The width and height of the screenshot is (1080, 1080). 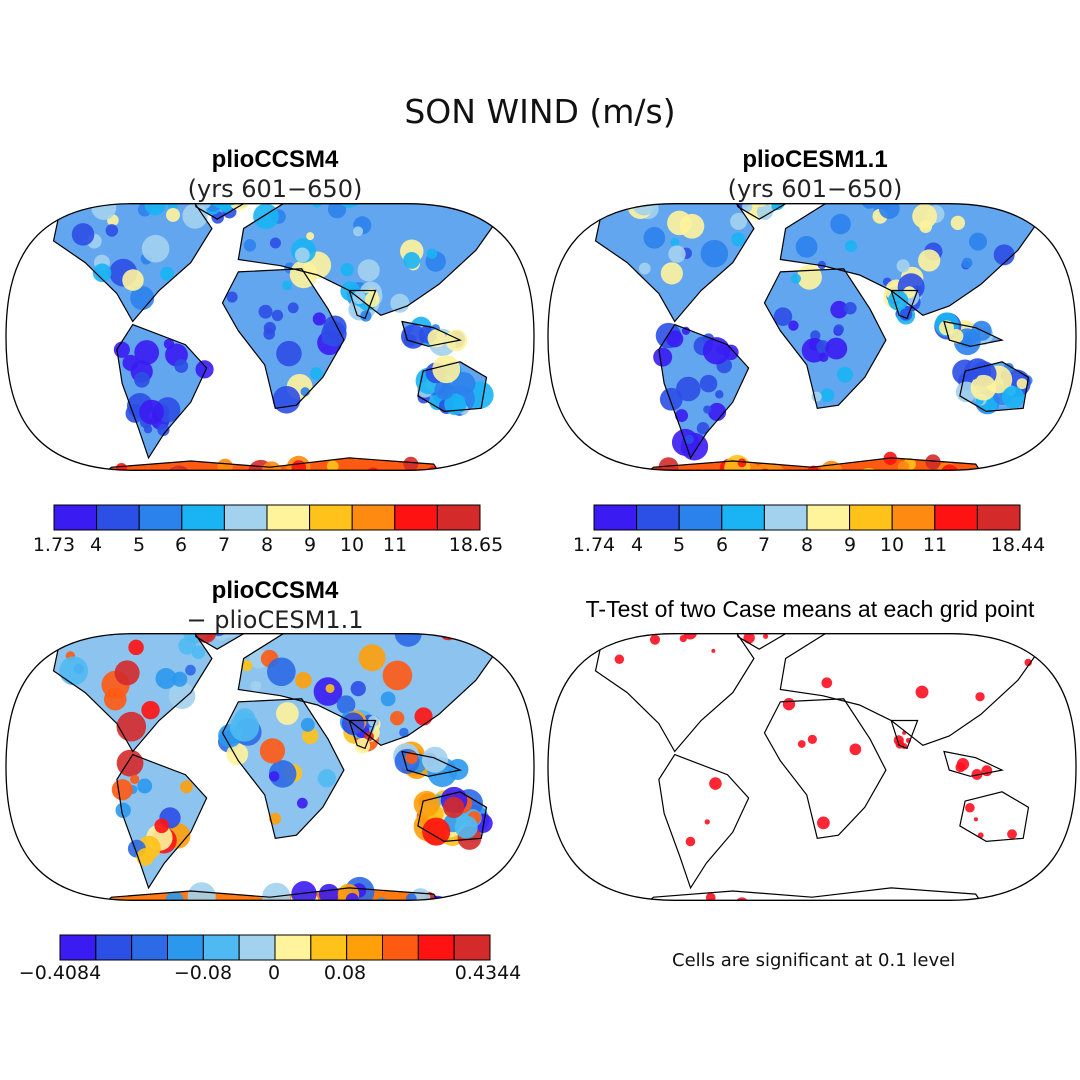 What do you see at coordinates (764, 545) in the screenshot?
I see `colorbar-tick-label: 7` at bounding box center [764, 545].